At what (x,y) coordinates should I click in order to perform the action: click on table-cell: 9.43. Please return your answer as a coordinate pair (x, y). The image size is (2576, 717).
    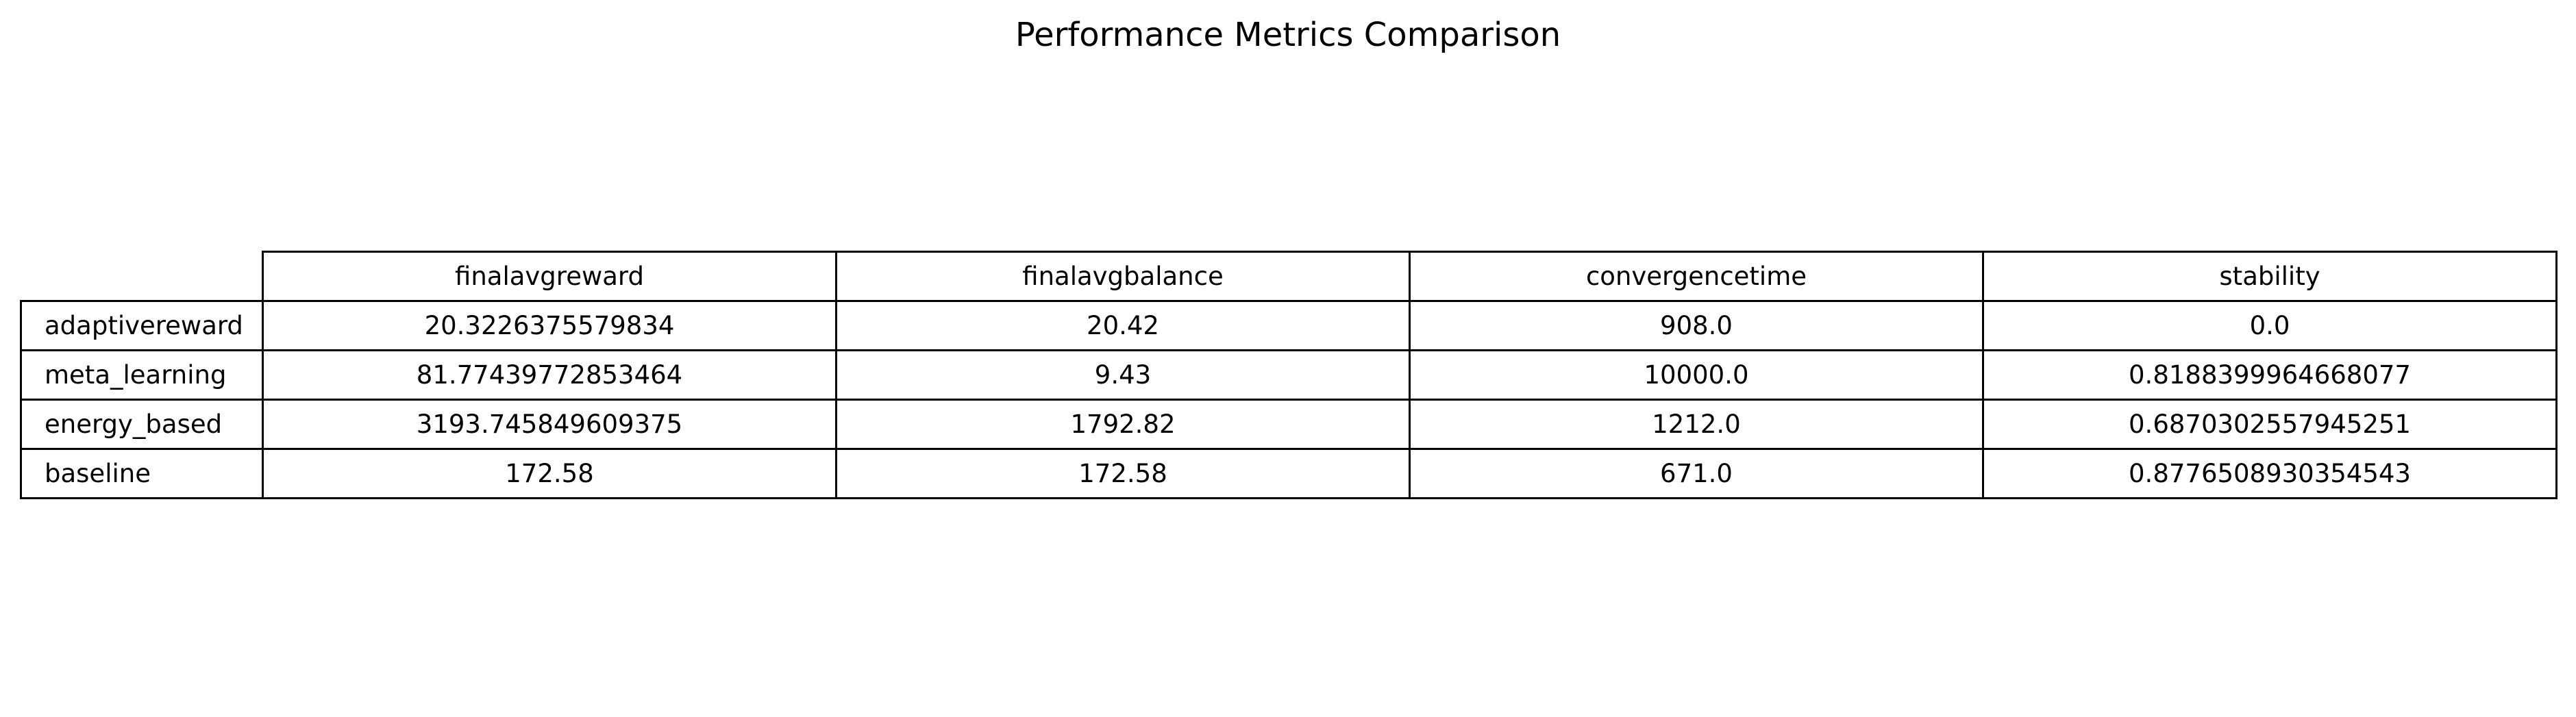
    Looking at the image, I should click on (1123, 375).